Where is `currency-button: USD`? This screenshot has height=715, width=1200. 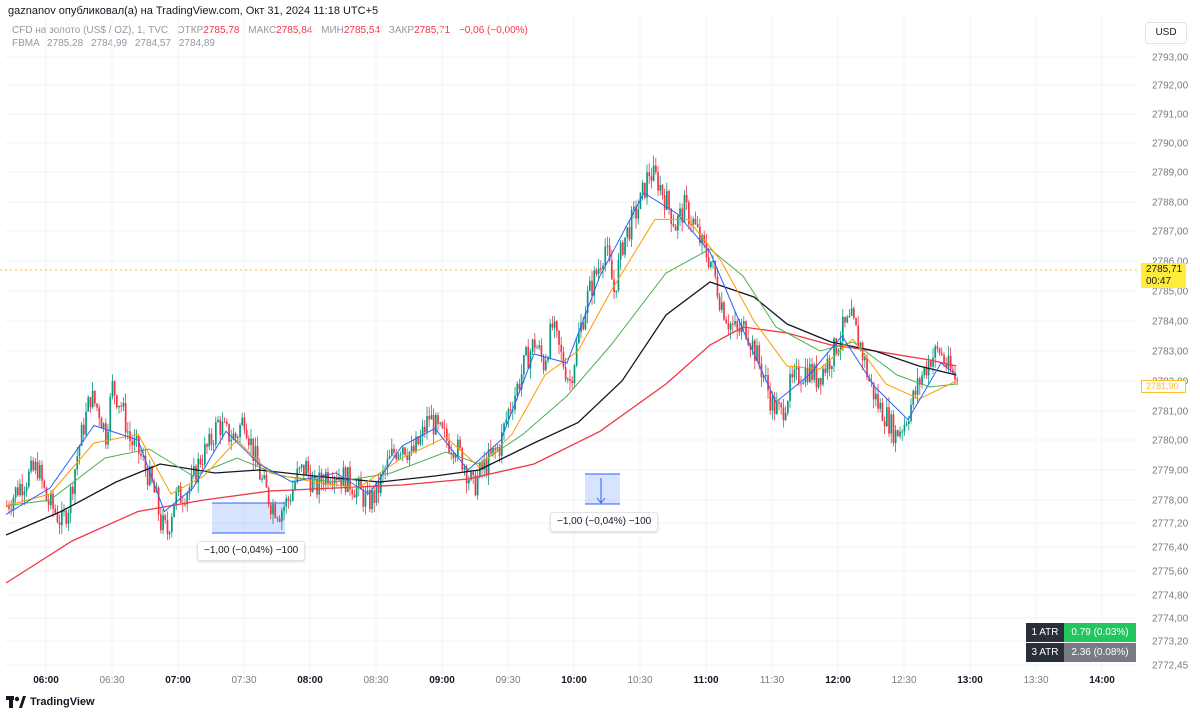
currency-button: USD is located at coordinates (1166, 33).